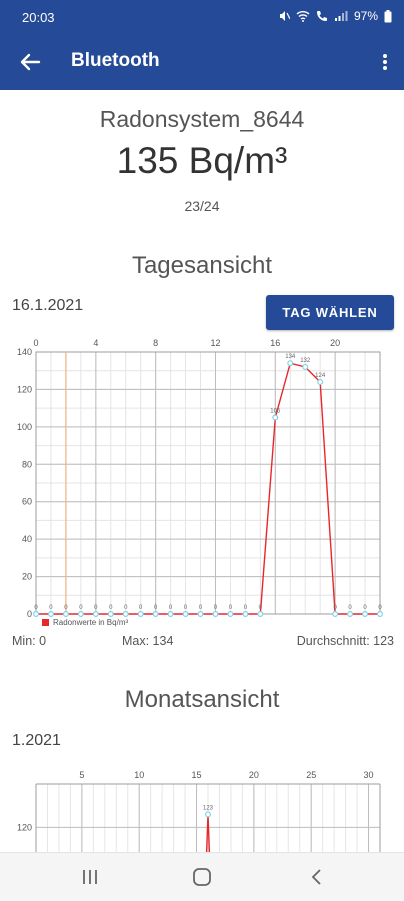 The image size is (404, 901). Describe the element at coordinates (317, 877) in the screenshot. I see `back-nav-icon` at that location.